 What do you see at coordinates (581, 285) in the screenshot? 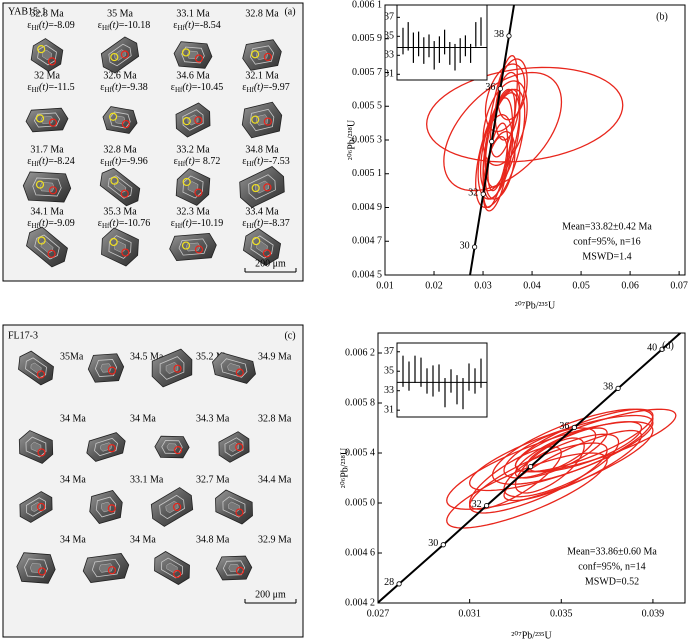
I see `x-tick-label: 0.05` at bounding box center [581, 285].